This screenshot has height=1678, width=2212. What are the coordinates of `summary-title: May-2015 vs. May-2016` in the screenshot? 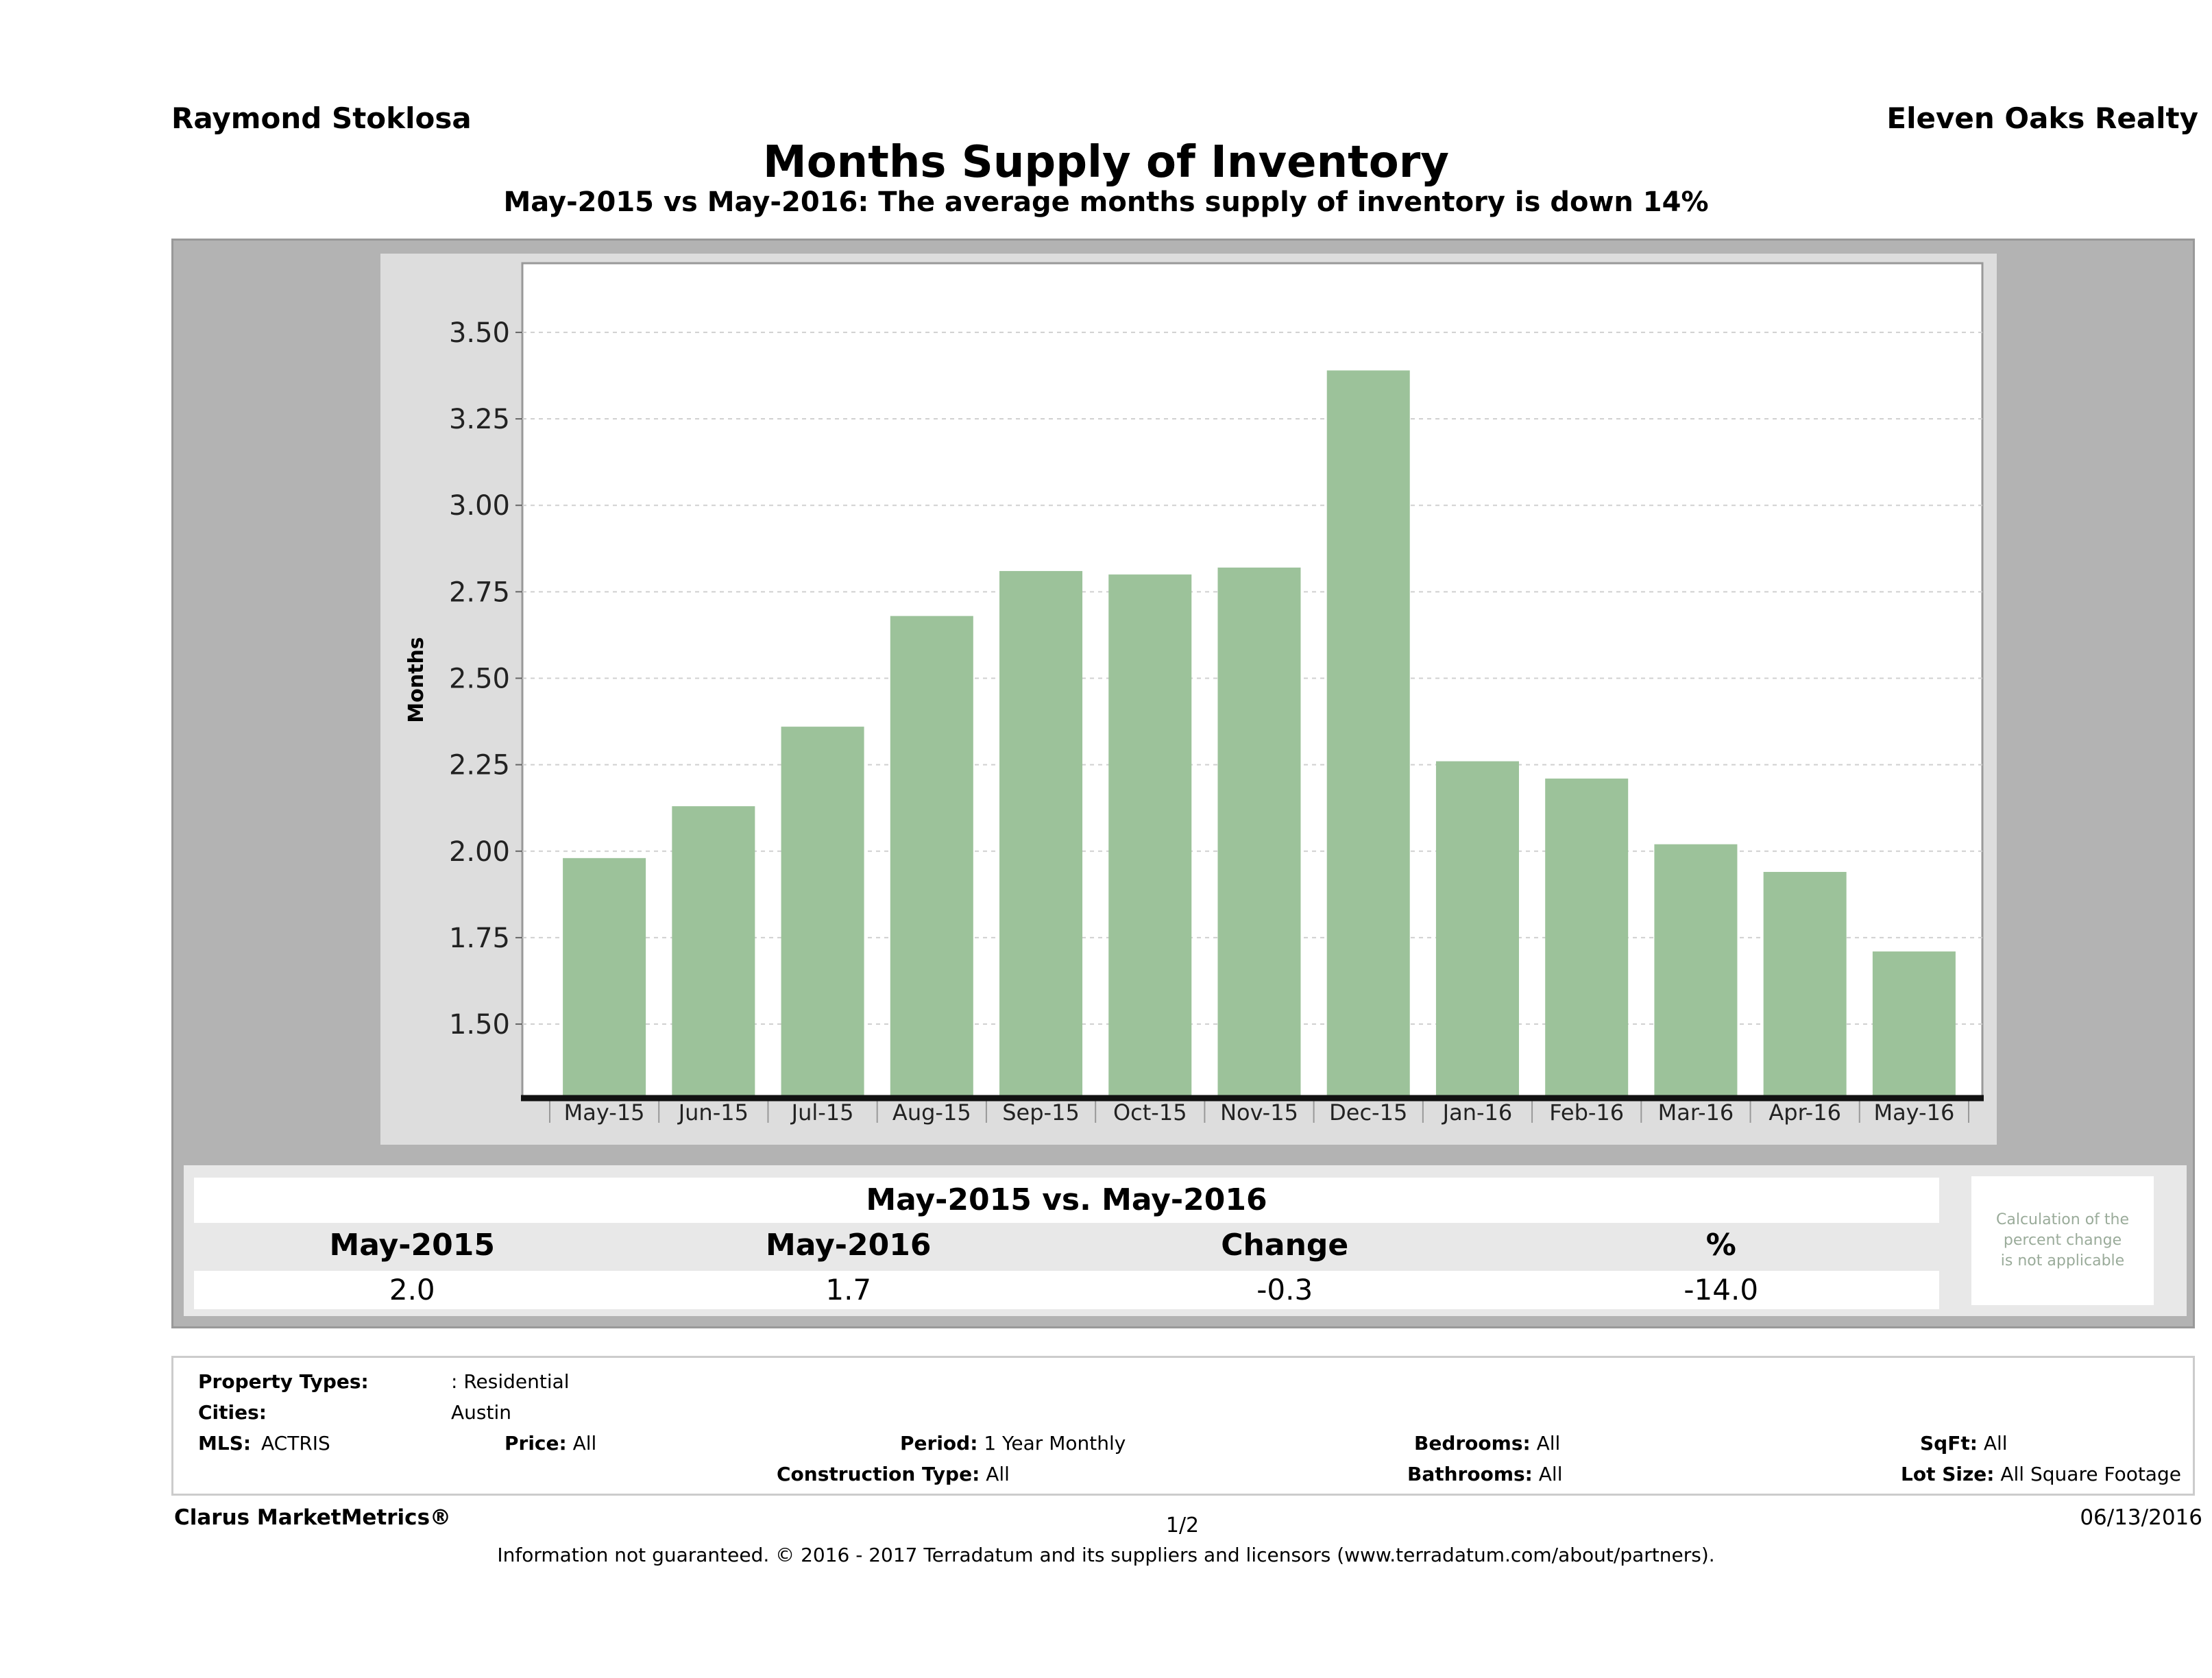 It's located at (1066, 1200).